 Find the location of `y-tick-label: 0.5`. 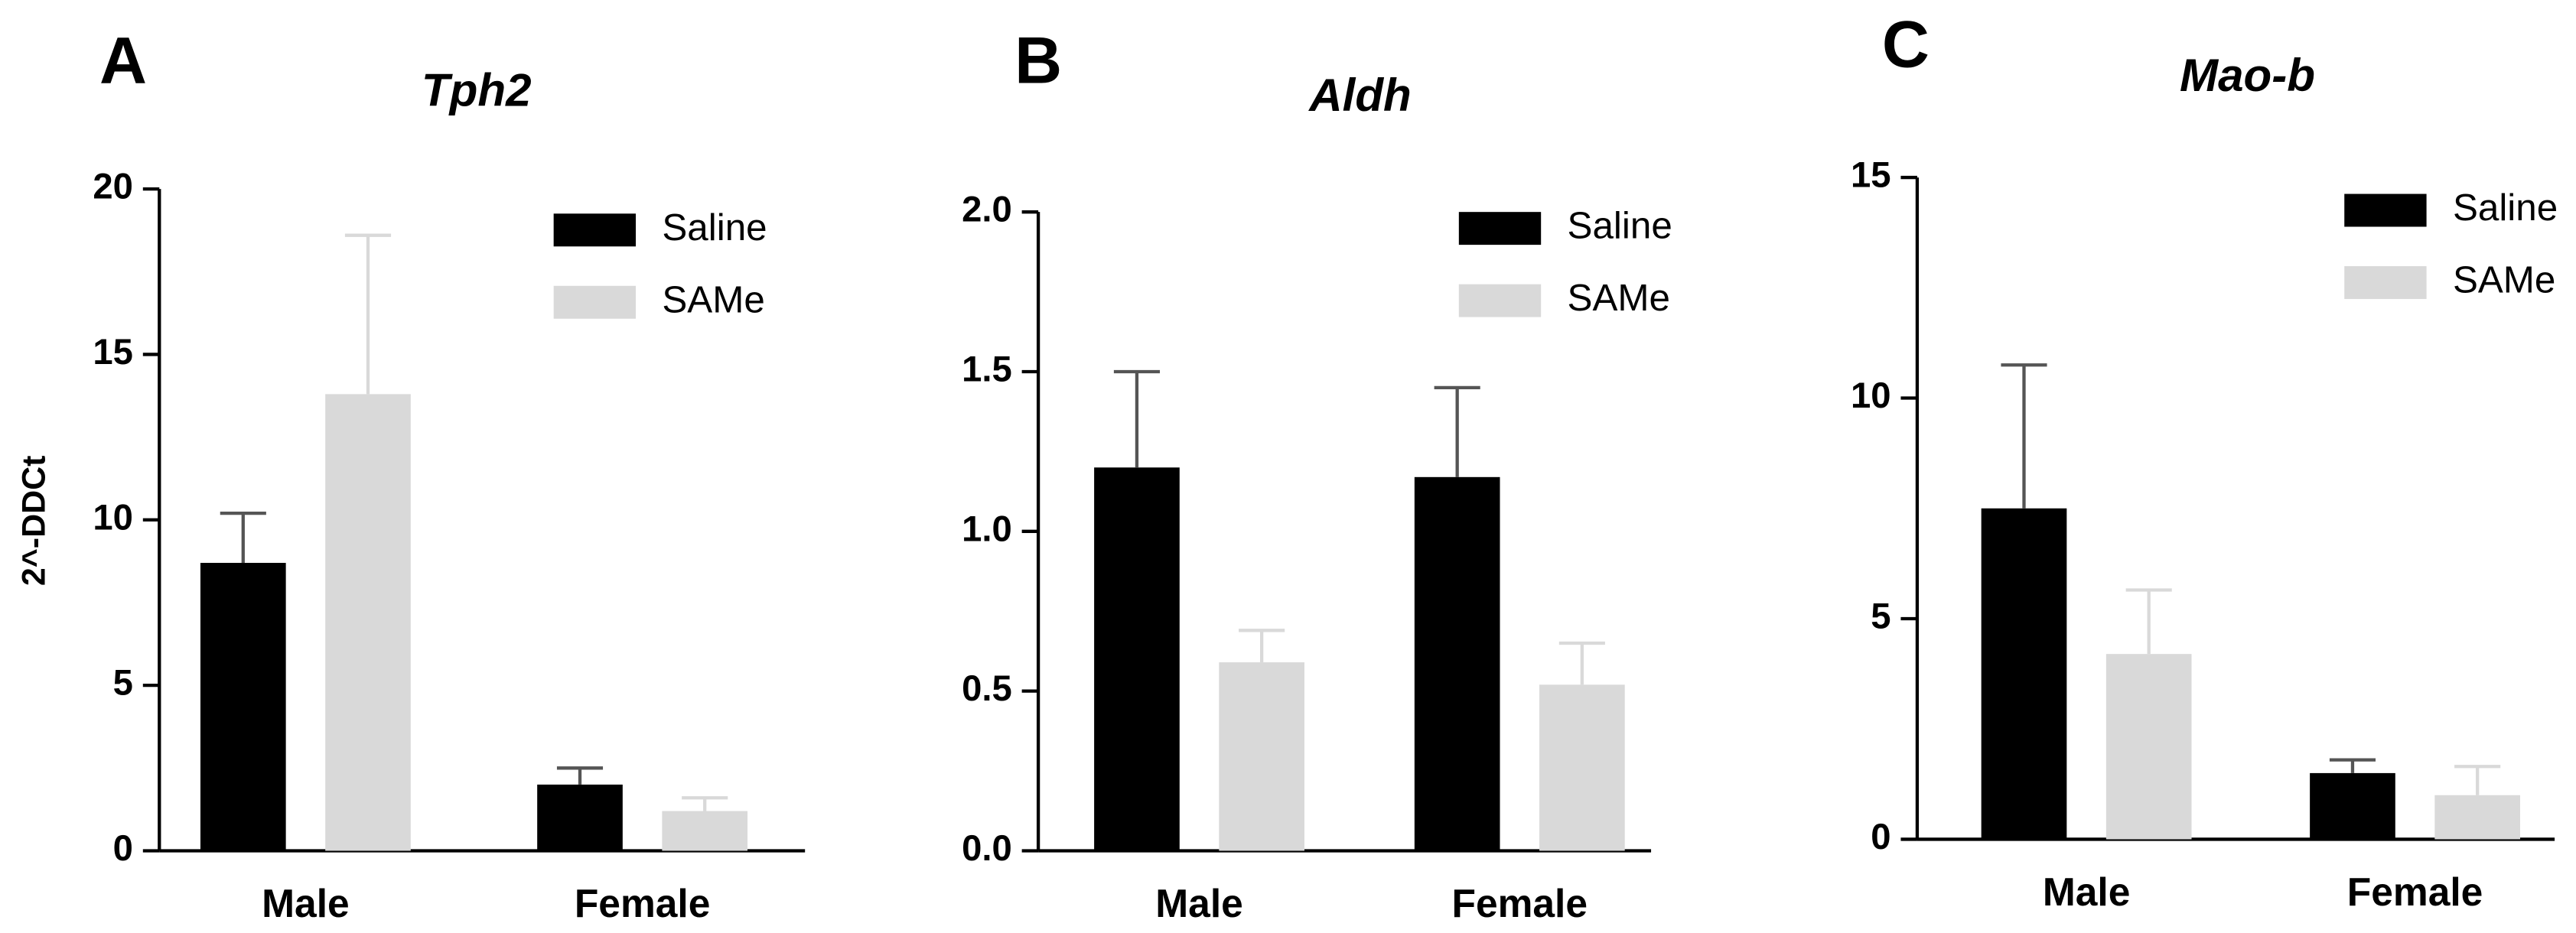

y-tick-label: 0.5 is located at coordinates (987, 688).